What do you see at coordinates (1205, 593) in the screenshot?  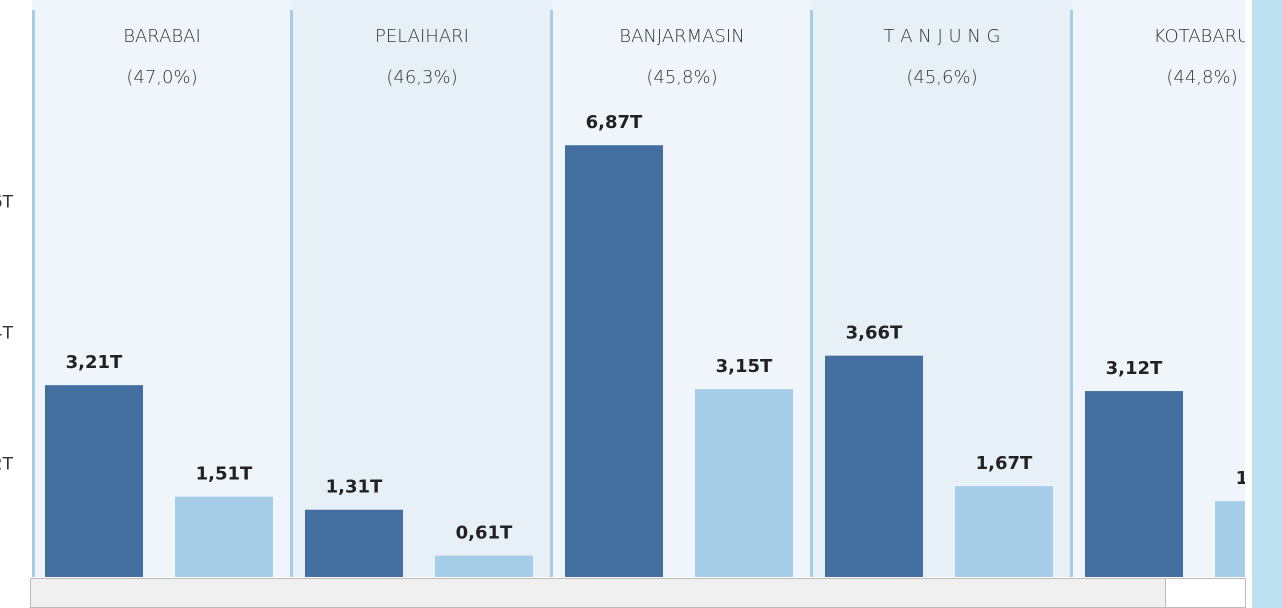 I see `bottom-box` at bounding box center [1205, 593].